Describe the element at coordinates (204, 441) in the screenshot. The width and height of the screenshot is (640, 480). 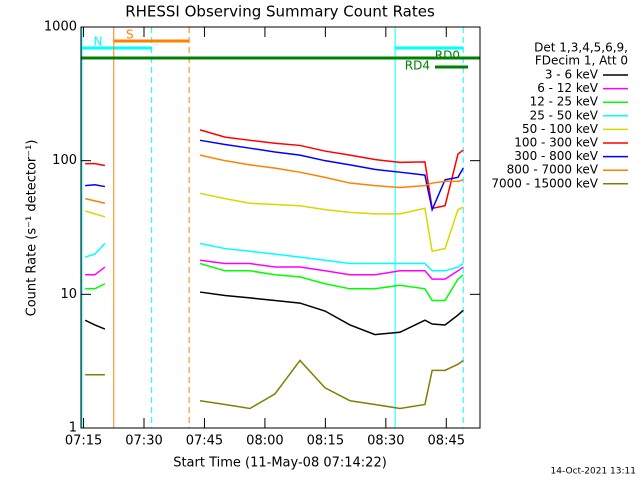
I see `x-tick-label: 07:45` at that location.